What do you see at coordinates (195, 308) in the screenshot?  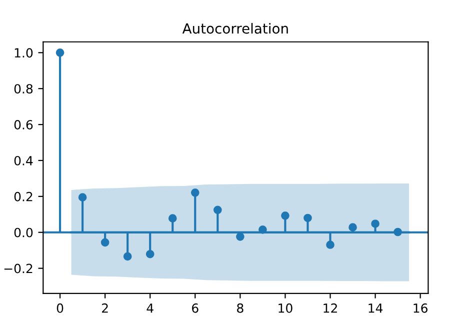 I see `x-tick-label: 6` at bounding box center [195, 308].